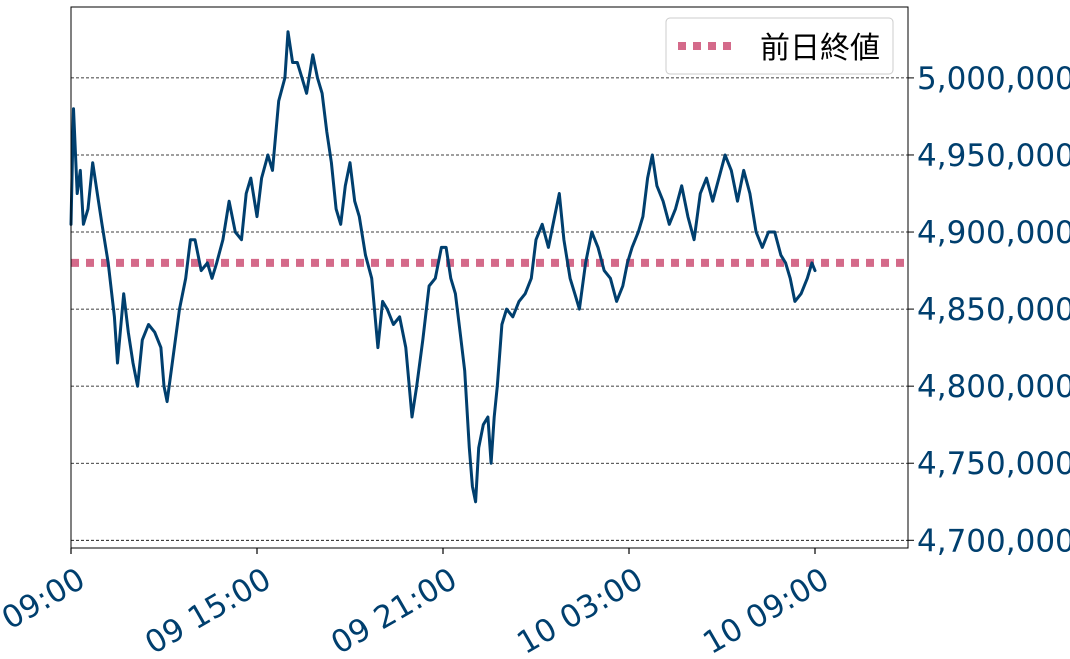  Describe the element at coordinates (993, 387) in the screenshot. I see `y-tick-label: 4,800,000` at that location.